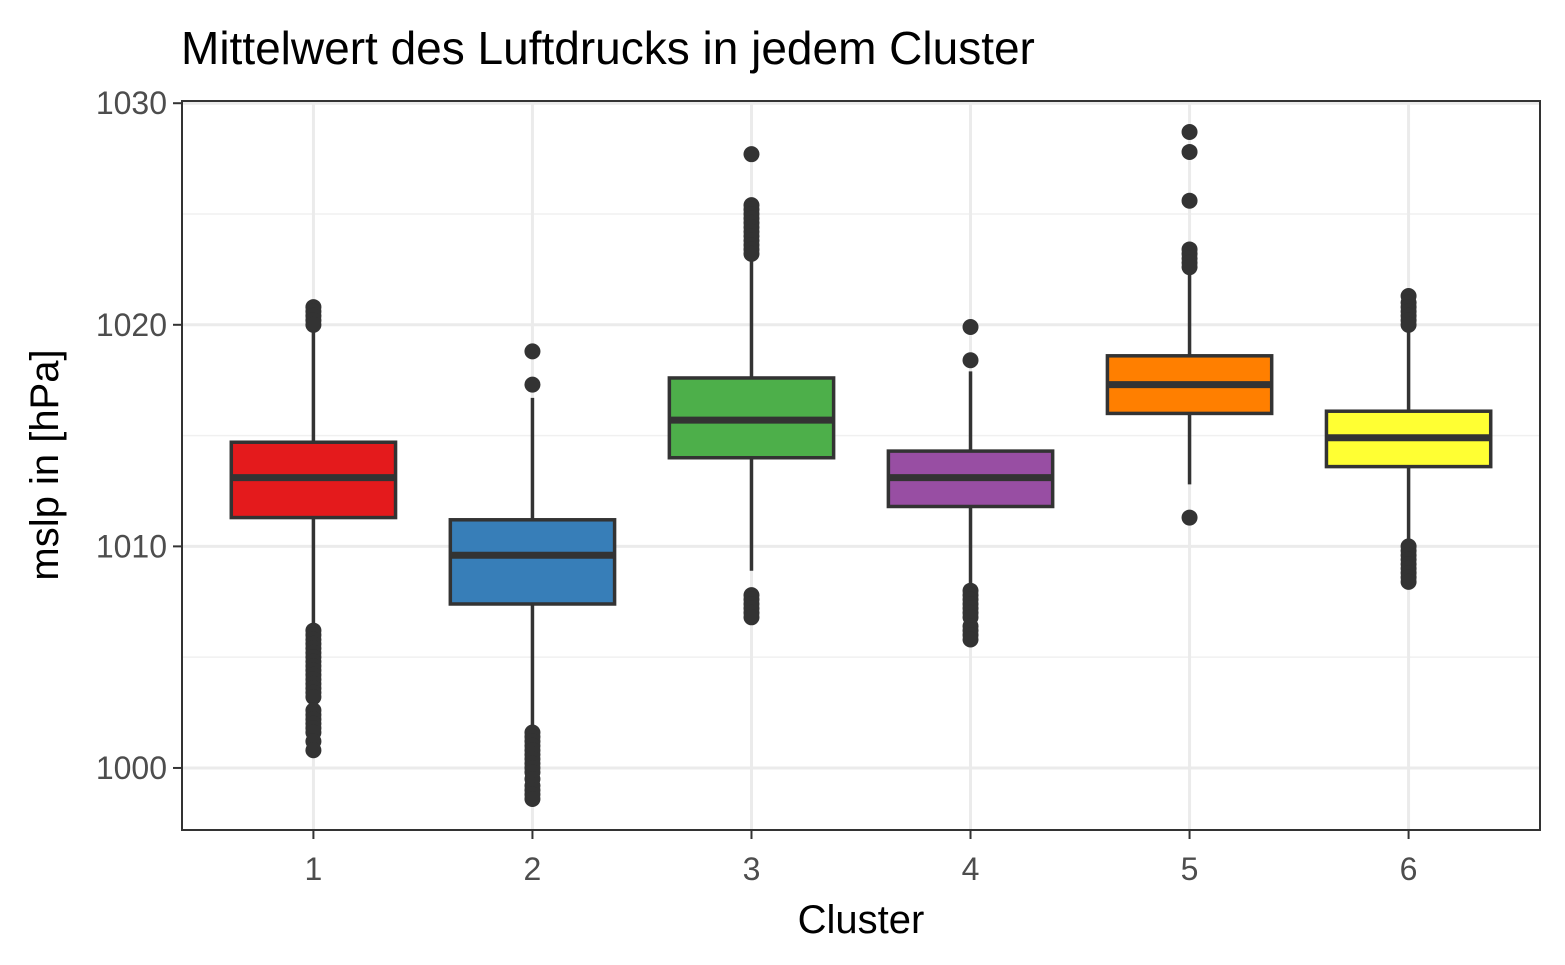 The image size is (1565, 965). What do you see at coordinates (1409, 869) in the screenshot?
I see `x-tick-label: 6` at bounding box center [1409, 869].